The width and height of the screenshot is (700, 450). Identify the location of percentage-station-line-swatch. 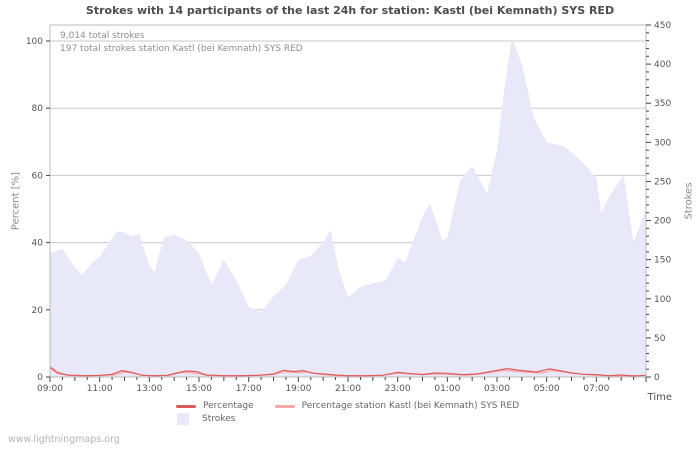
(284, 406).